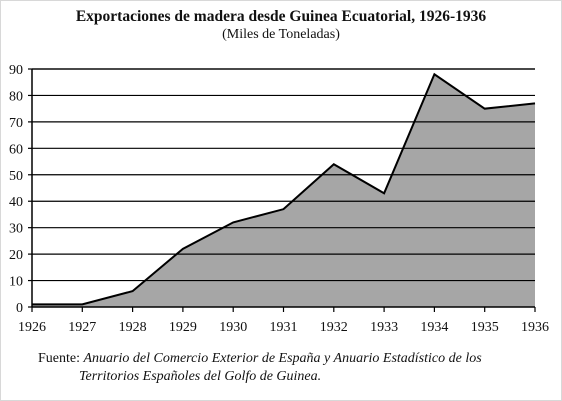 The height and width of the screenshot is (401, 562). I want to click on x-tick-label-1930: 1930, so click(233, 327).